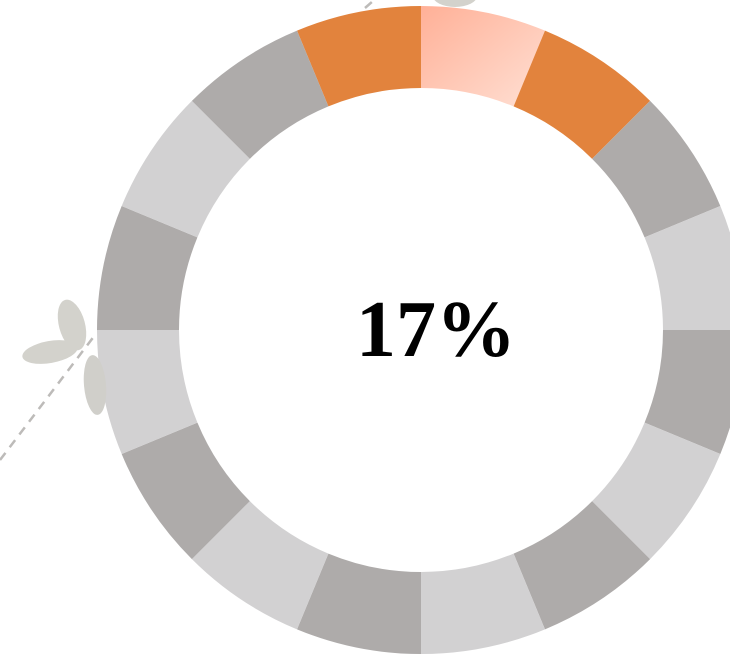  I want to click on progress-percent: 17%, so click(436, 330).